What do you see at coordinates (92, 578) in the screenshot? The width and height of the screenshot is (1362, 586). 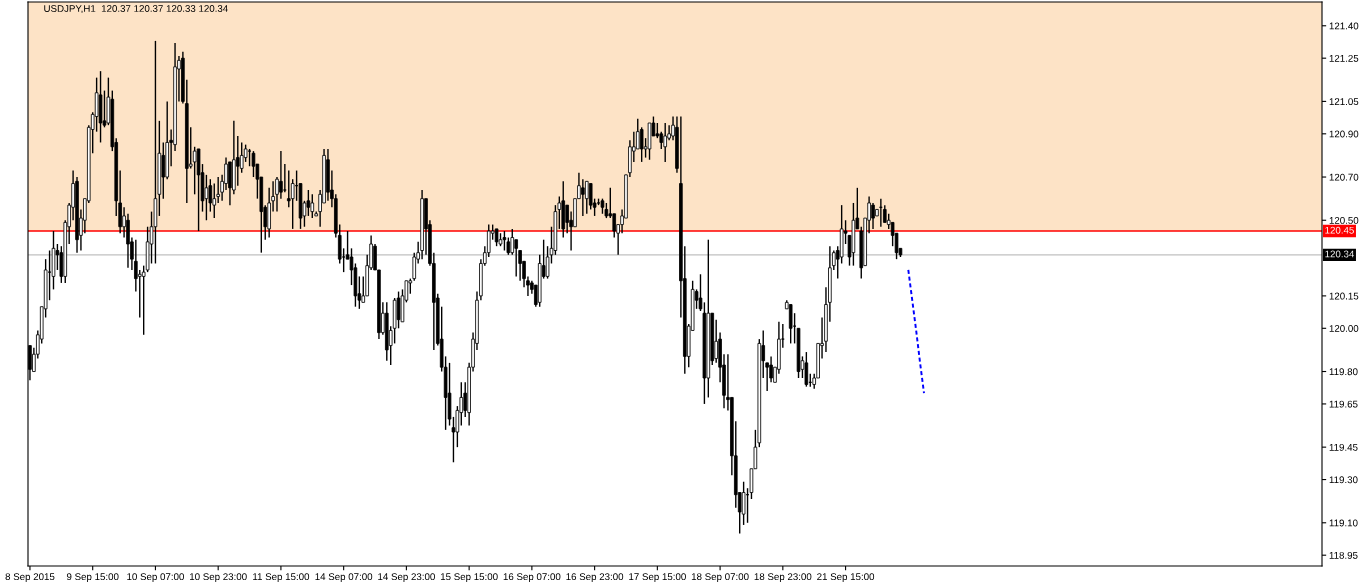 I see `x-tick-label: 9 Sep 15:00` at bounding box center [92, 578].